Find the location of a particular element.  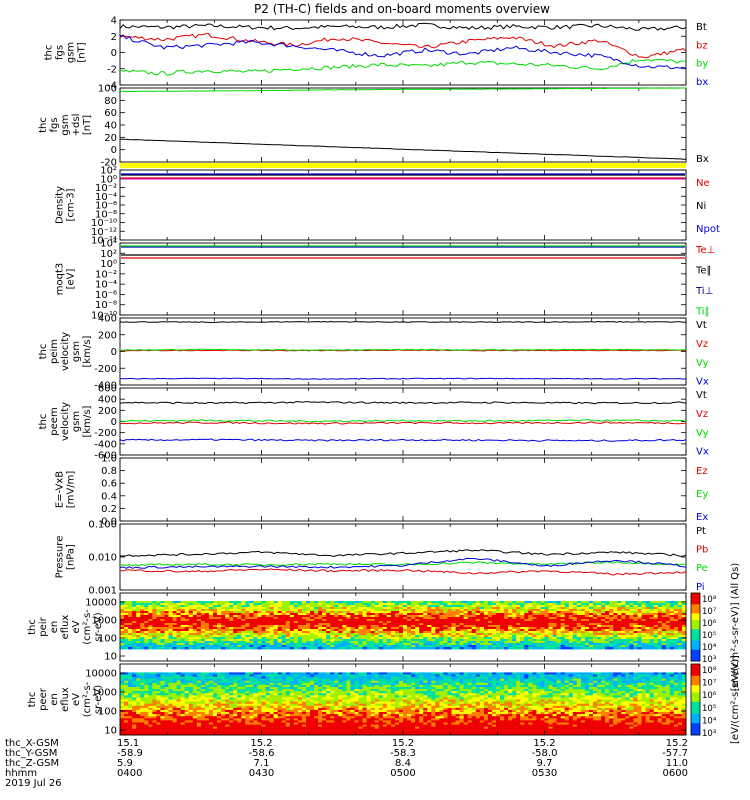

plot-frame is located at coordinates (403, 351).